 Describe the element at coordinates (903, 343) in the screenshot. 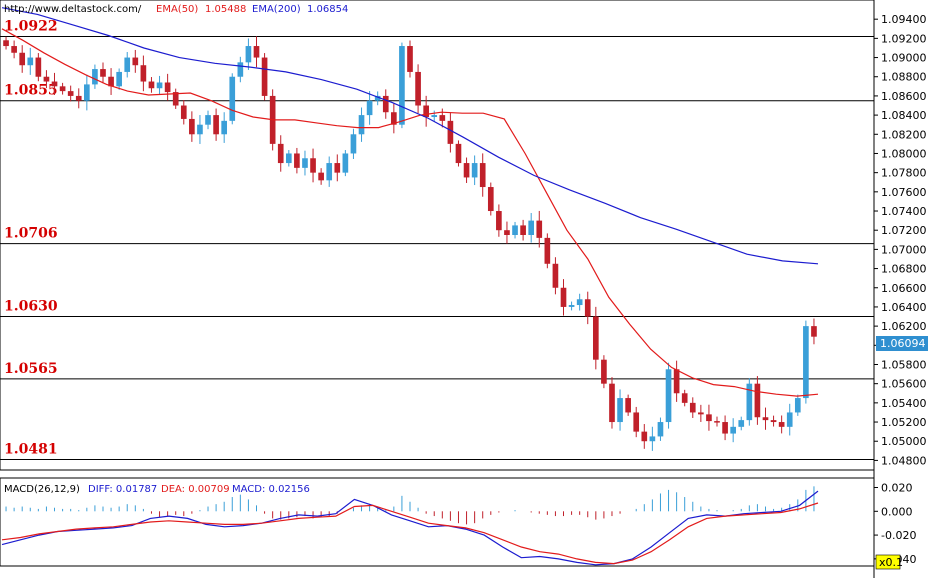

I see `current-price-label: 1.06094` at that location.